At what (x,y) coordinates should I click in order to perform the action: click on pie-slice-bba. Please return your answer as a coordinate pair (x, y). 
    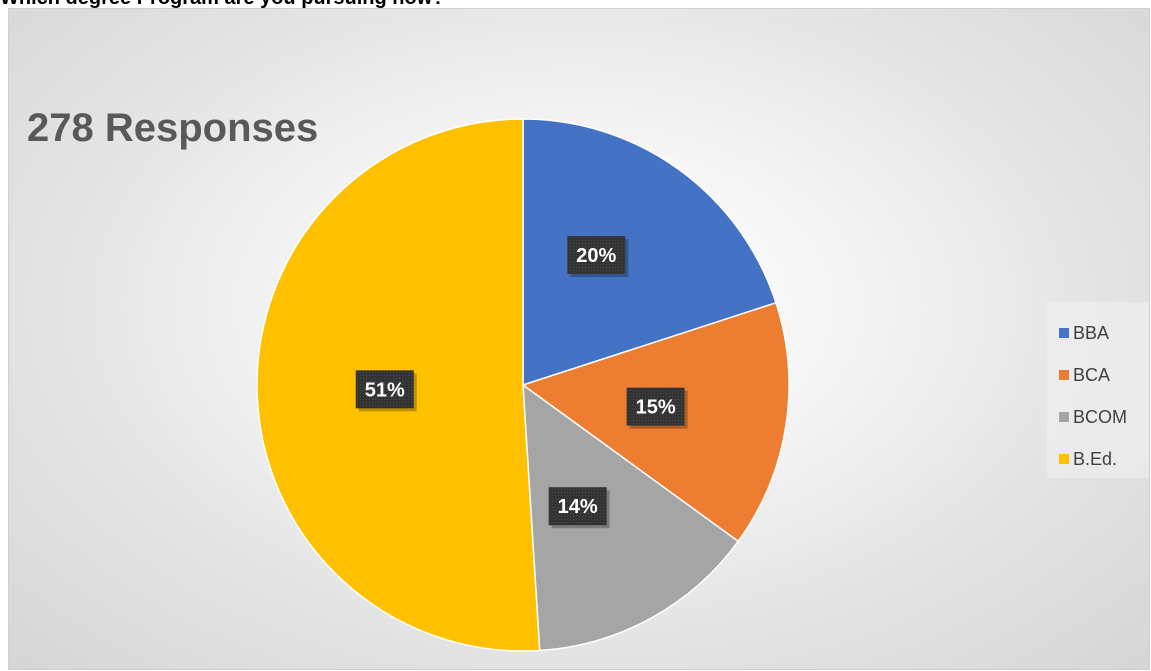
    Looking at the image, I should click on (649, 252).